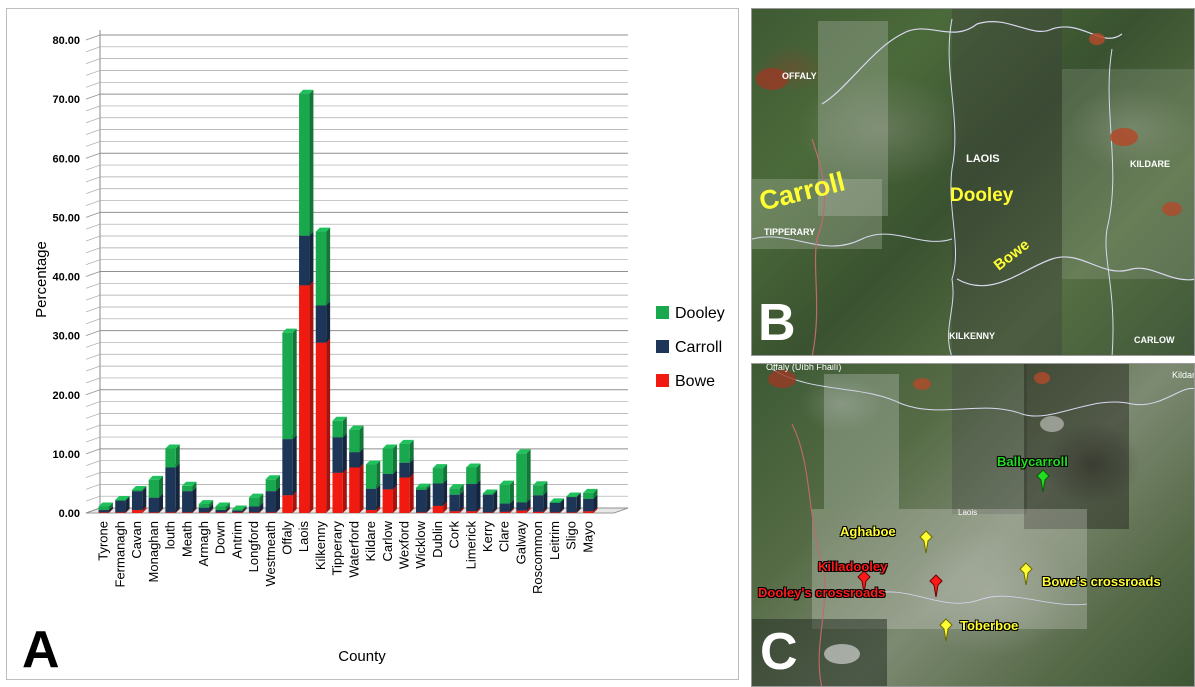 The height and width of the screenshot is (687, 1195). Describe the element at coordinates (437, 539) in the screenshot. I see `x-tick-label: Dublin` at that location.